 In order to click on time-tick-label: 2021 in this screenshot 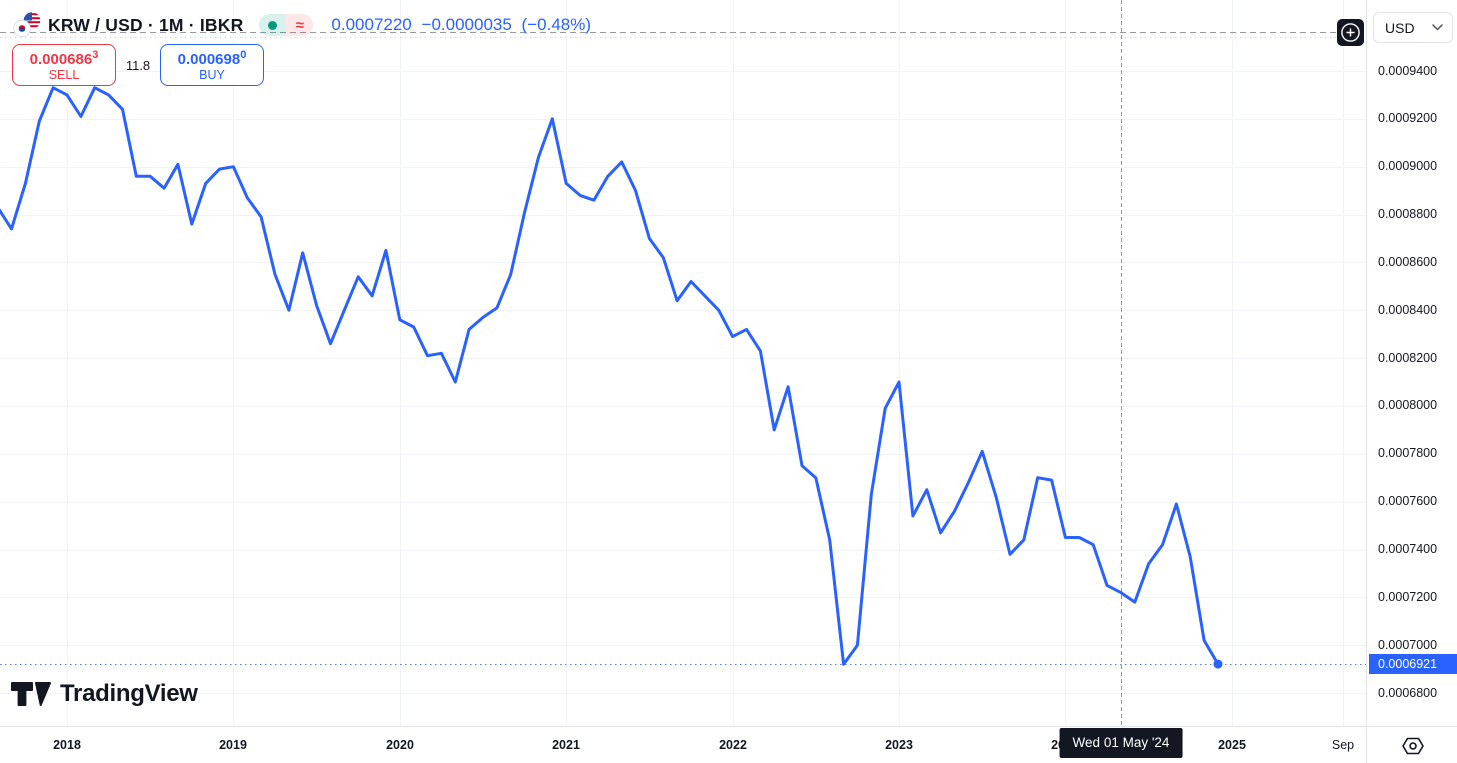, I will do `click(566, 745)`.